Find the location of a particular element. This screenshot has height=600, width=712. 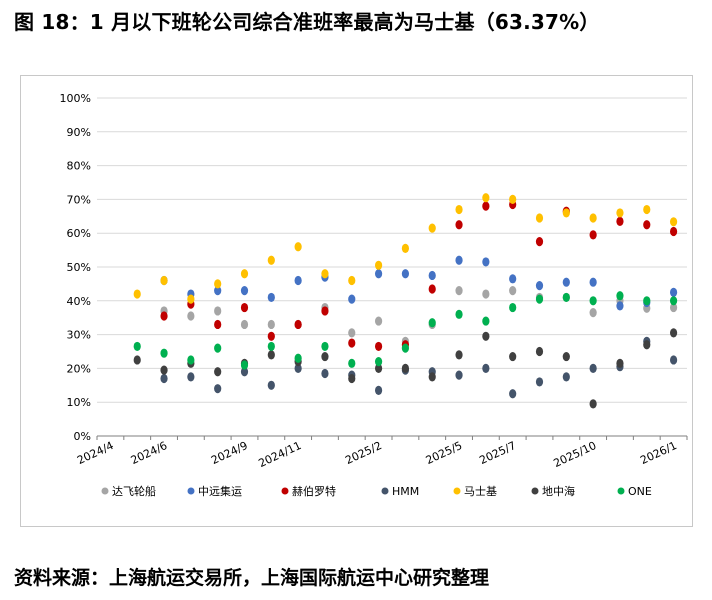

x-tick-label: 2024/4 is located at coordinates (95, 453).